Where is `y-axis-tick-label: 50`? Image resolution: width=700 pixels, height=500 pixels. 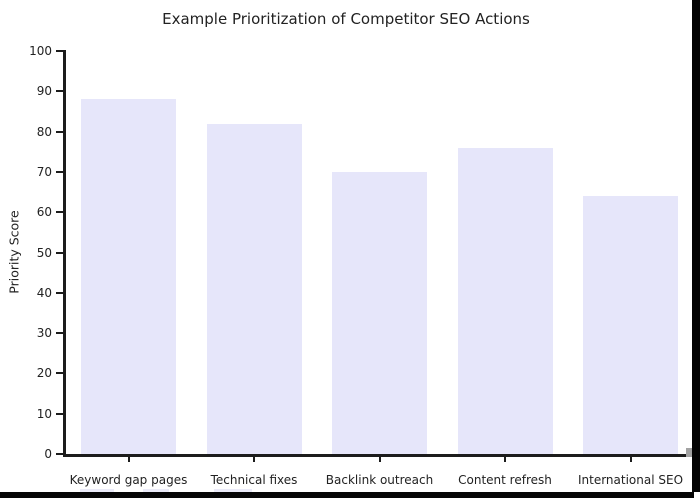 y-axis-tick-label: 50 is located at coordinates (44, 252).